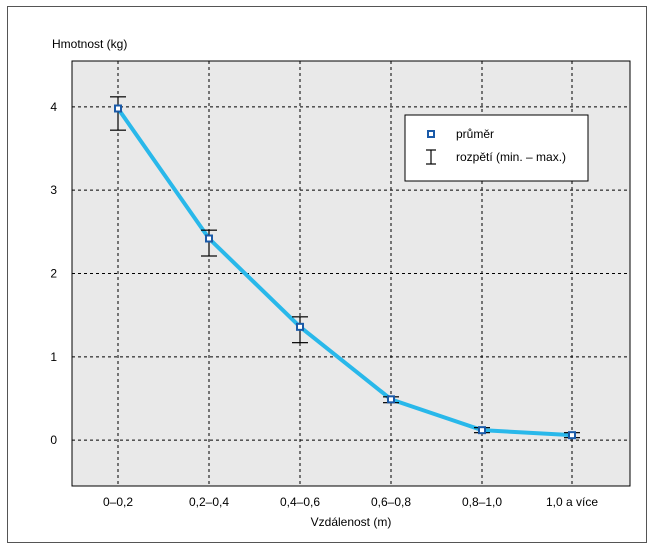  I want to click on x-tick-label: 0–0,2, so click(118, 502).